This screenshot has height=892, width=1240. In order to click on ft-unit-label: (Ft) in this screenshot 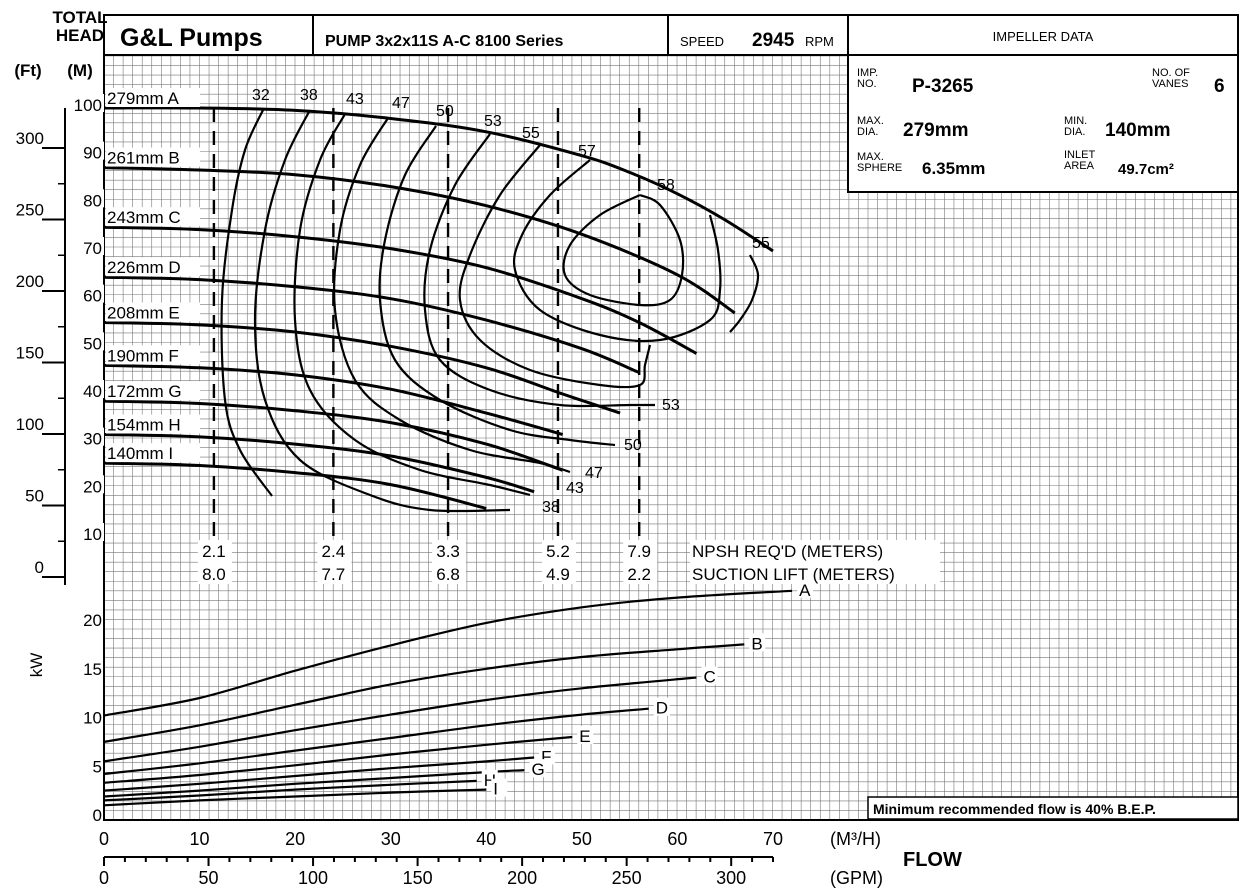, I will do `click(27, 70)`.